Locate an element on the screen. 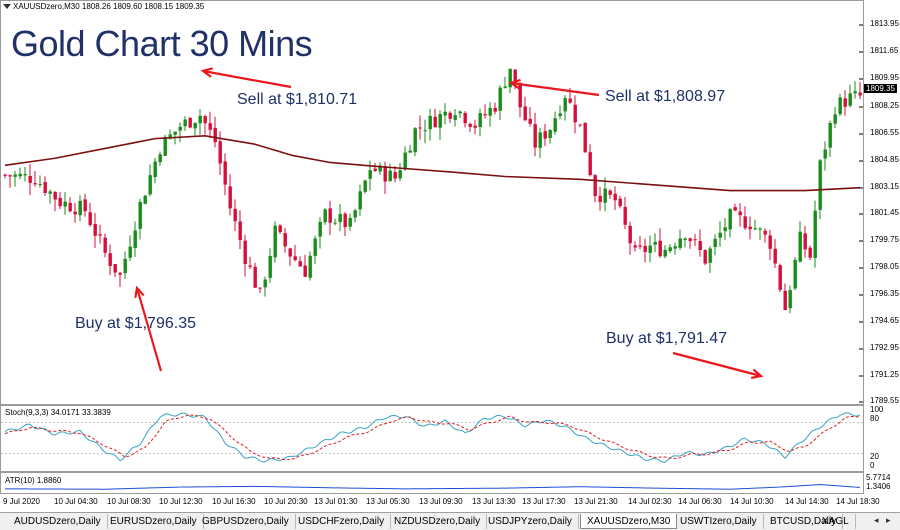  price-tick-label: 1803.15 is located at coordinates (884, 186).